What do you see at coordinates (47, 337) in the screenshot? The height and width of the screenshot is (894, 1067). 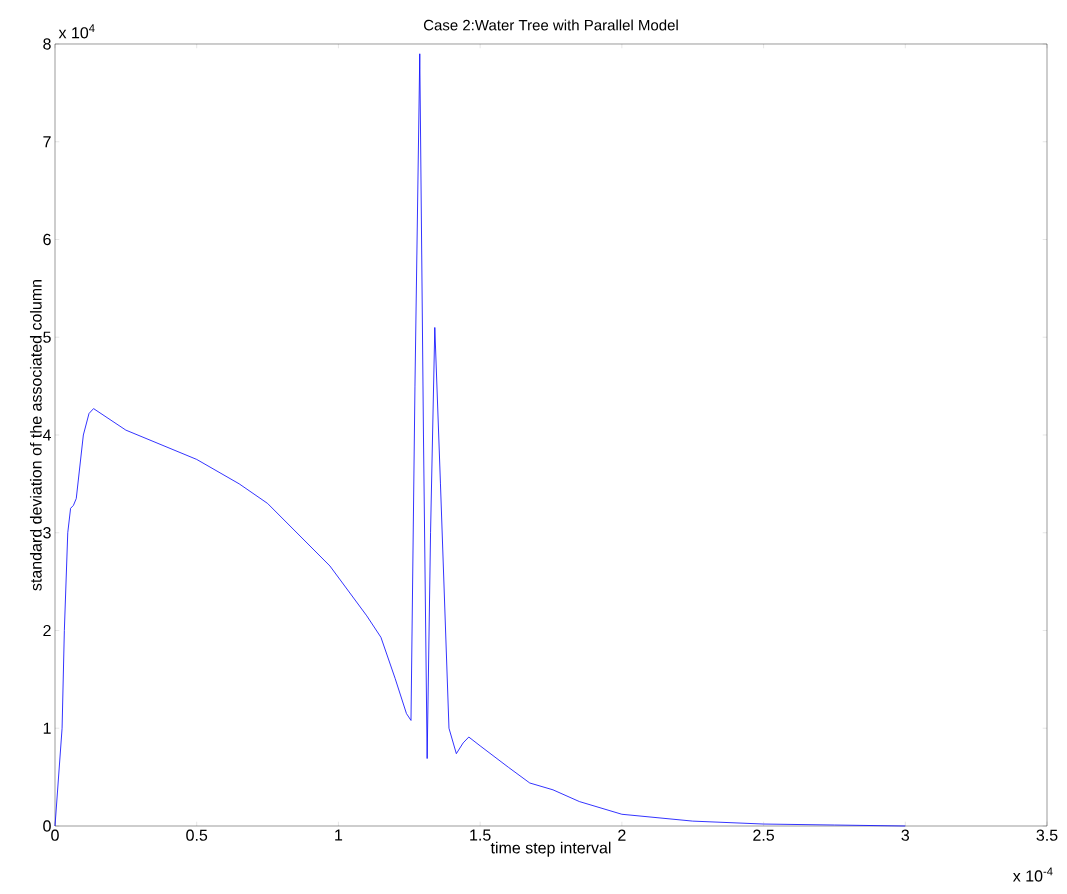 I see `y-tick-label: 5` at bounding box center [47, 337].